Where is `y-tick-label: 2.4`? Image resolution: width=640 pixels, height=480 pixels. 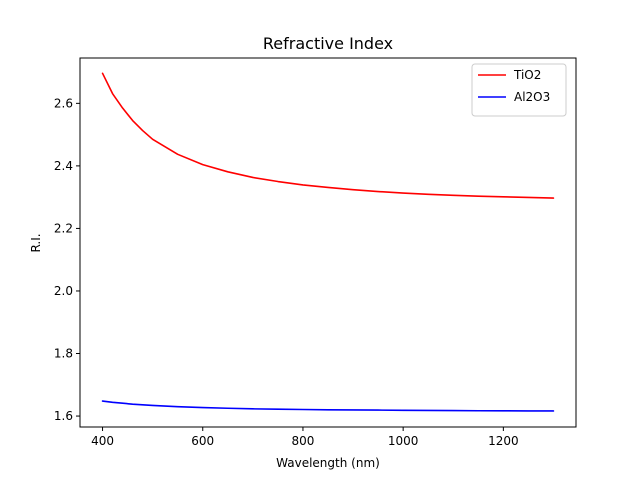
y-tick-label: 2.4 is located at coordinates (63, 166).